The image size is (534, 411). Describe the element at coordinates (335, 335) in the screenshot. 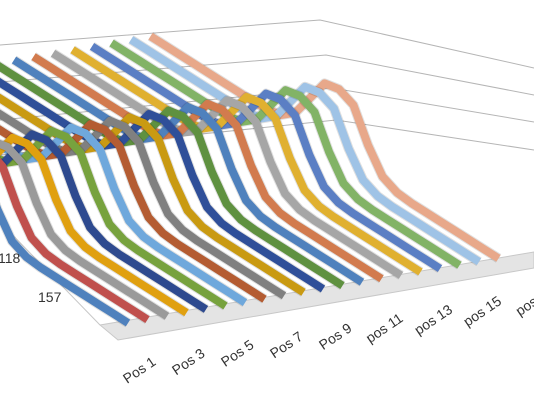

I see `x-tick-label: Pos 9` at that location.